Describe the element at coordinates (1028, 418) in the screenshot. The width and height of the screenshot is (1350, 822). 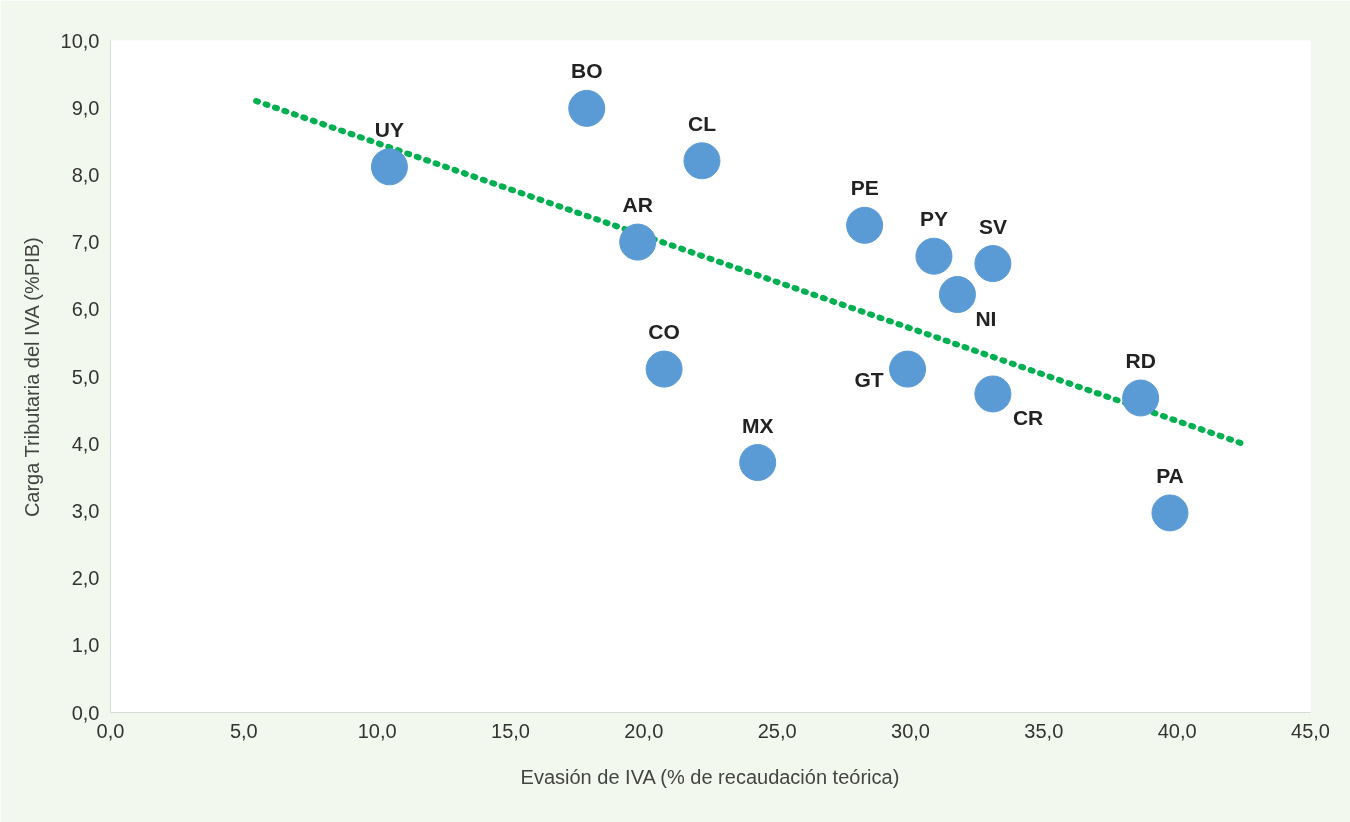
I see `annotation: CR` at that location.